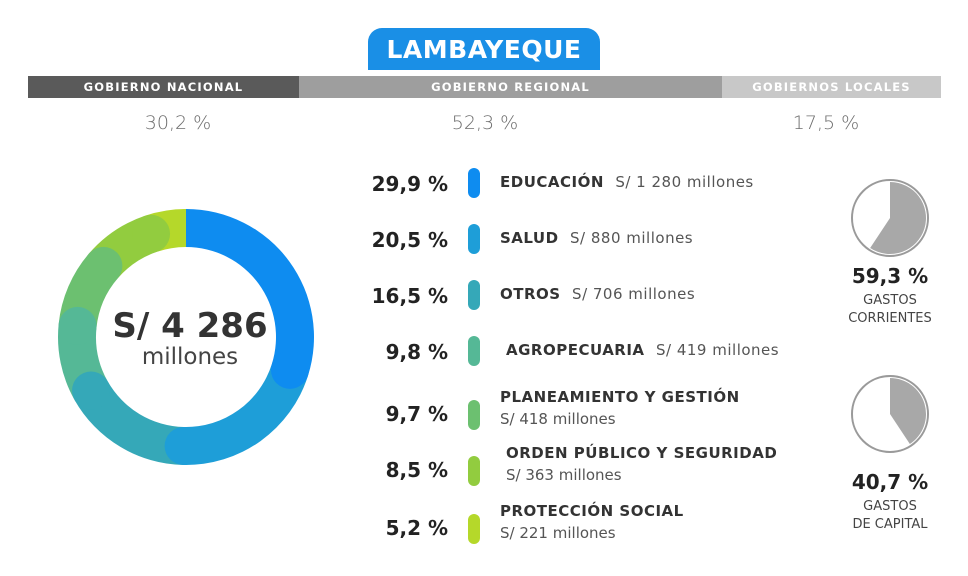 This screenshot has height=576, width=968. Describe the element at coordinates (409, 184) in the screenshot. I see `category-percent: 29,9 %` at that location.